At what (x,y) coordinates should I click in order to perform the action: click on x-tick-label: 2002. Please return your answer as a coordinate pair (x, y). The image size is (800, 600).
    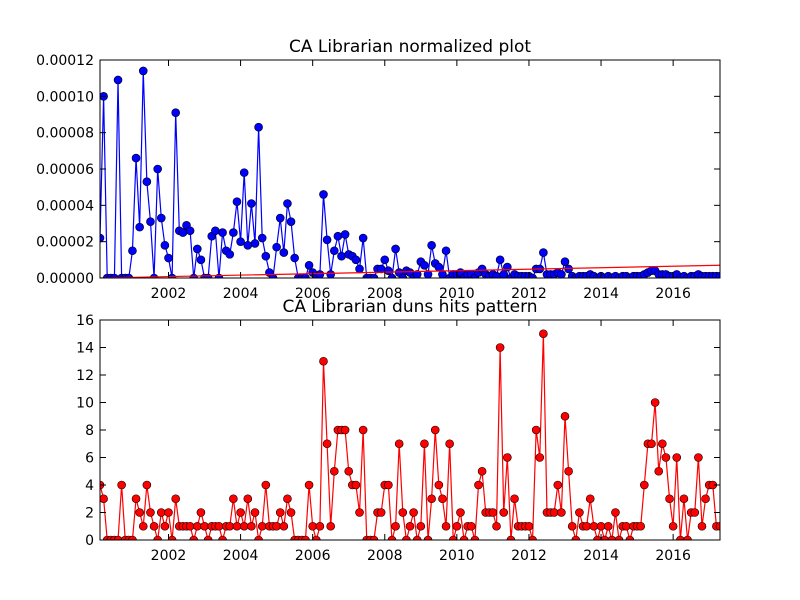
    Looking at the image, I should click on (169, 556).